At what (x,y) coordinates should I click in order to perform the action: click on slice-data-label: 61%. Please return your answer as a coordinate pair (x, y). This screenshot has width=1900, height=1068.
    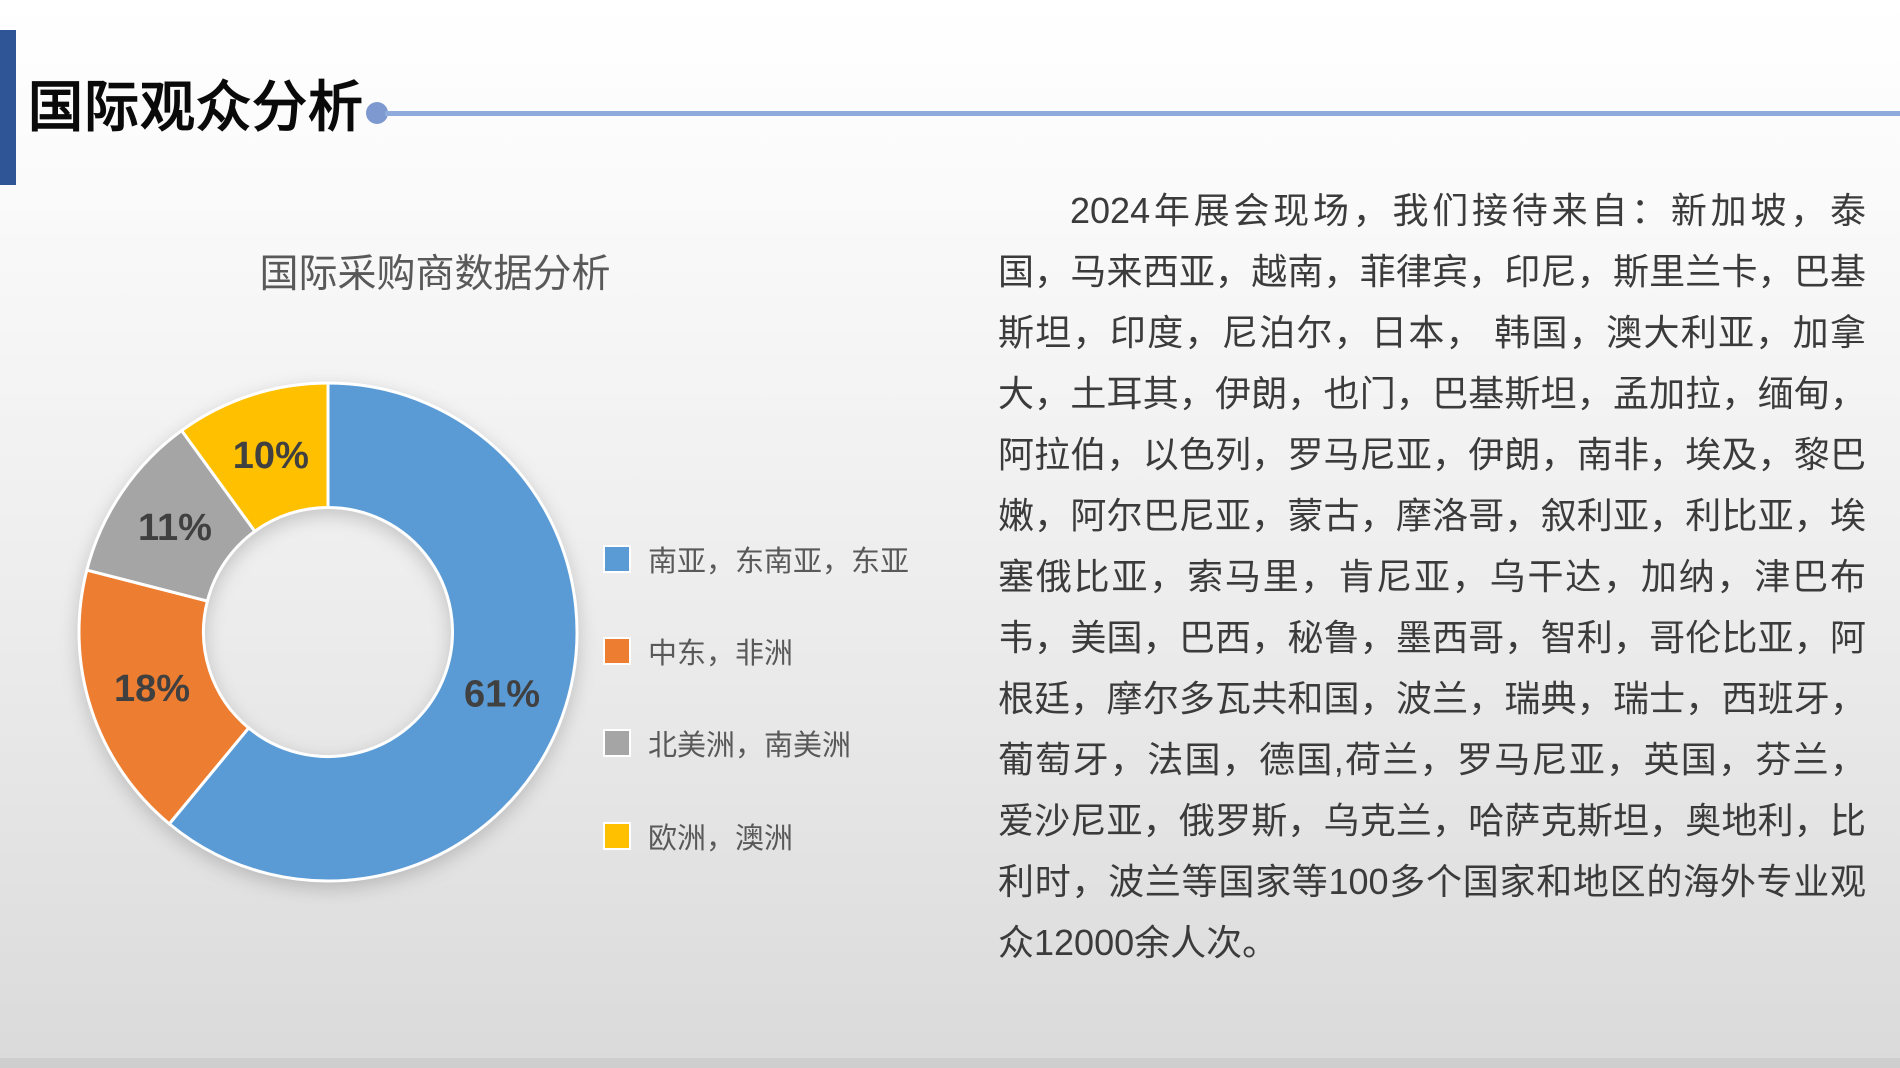
    Looking at the image, I should click on (502, 695).